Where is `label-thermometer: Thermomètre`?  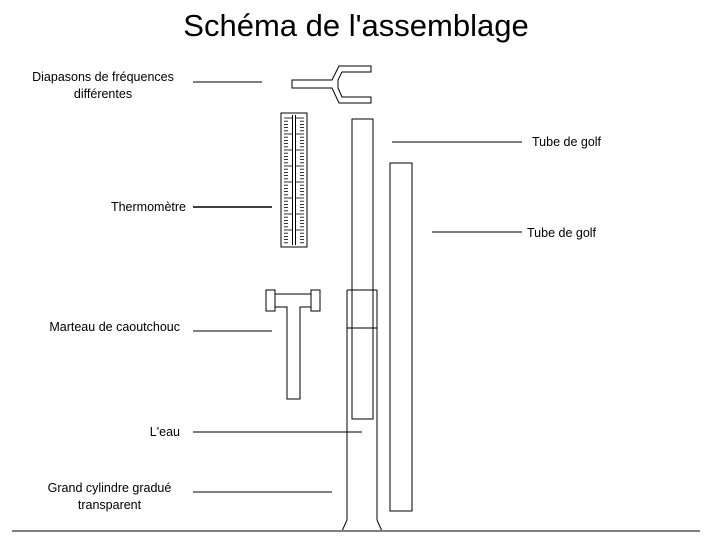 label-thermometer: Thermomètre is located at coordinates (148, 207).